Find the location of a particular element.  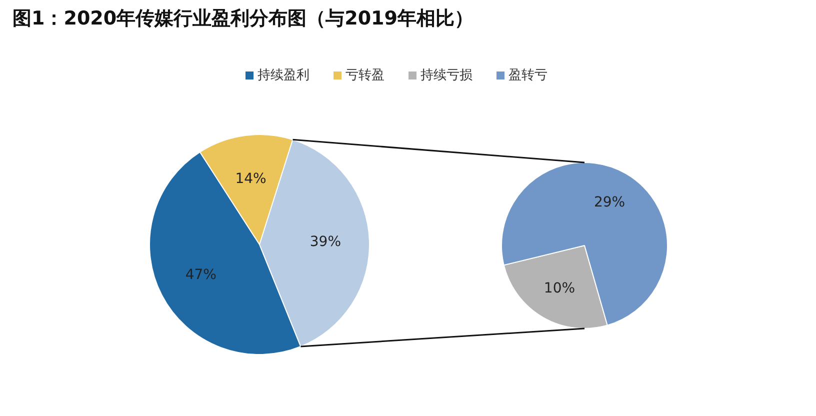

legend-label: 亏转盈 is located at coordinates (365, 75).